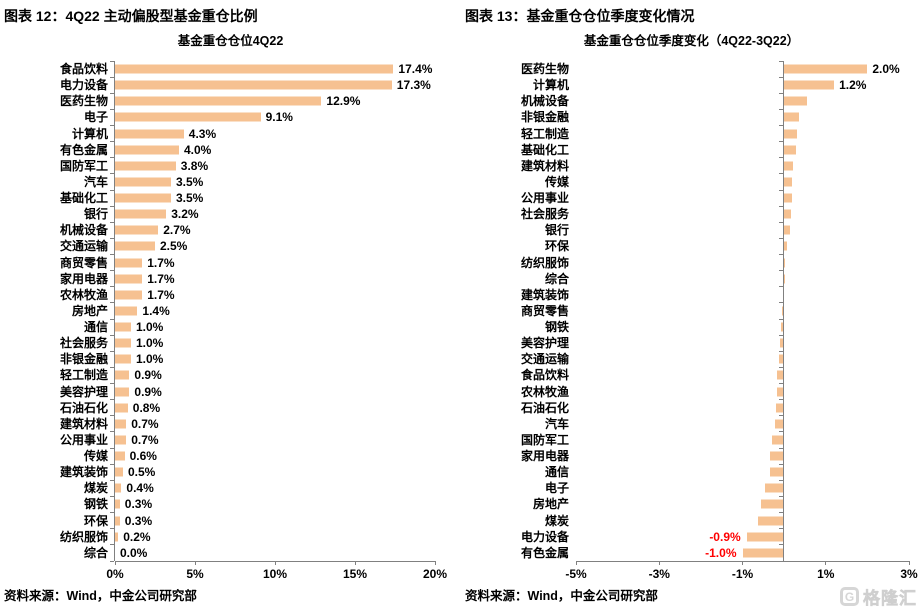 Image resolution: width=922 pixels, height=612 pixels. Describe the element at coordinates (715, 101) in the screenshot. I see `bar-row: 机械设备` at that location.